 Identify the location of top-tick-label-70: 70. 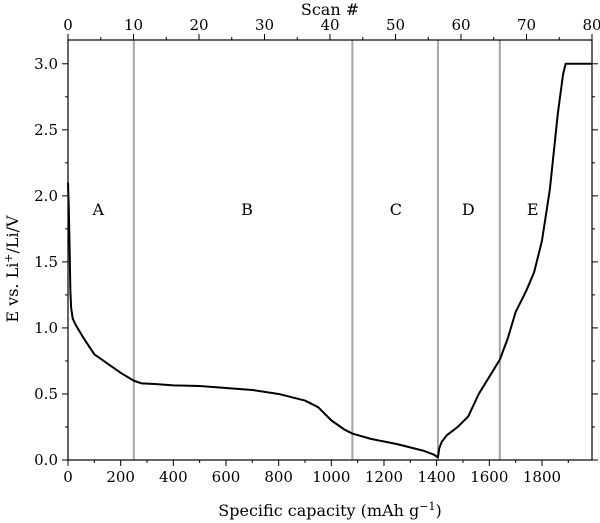
(526, 25).